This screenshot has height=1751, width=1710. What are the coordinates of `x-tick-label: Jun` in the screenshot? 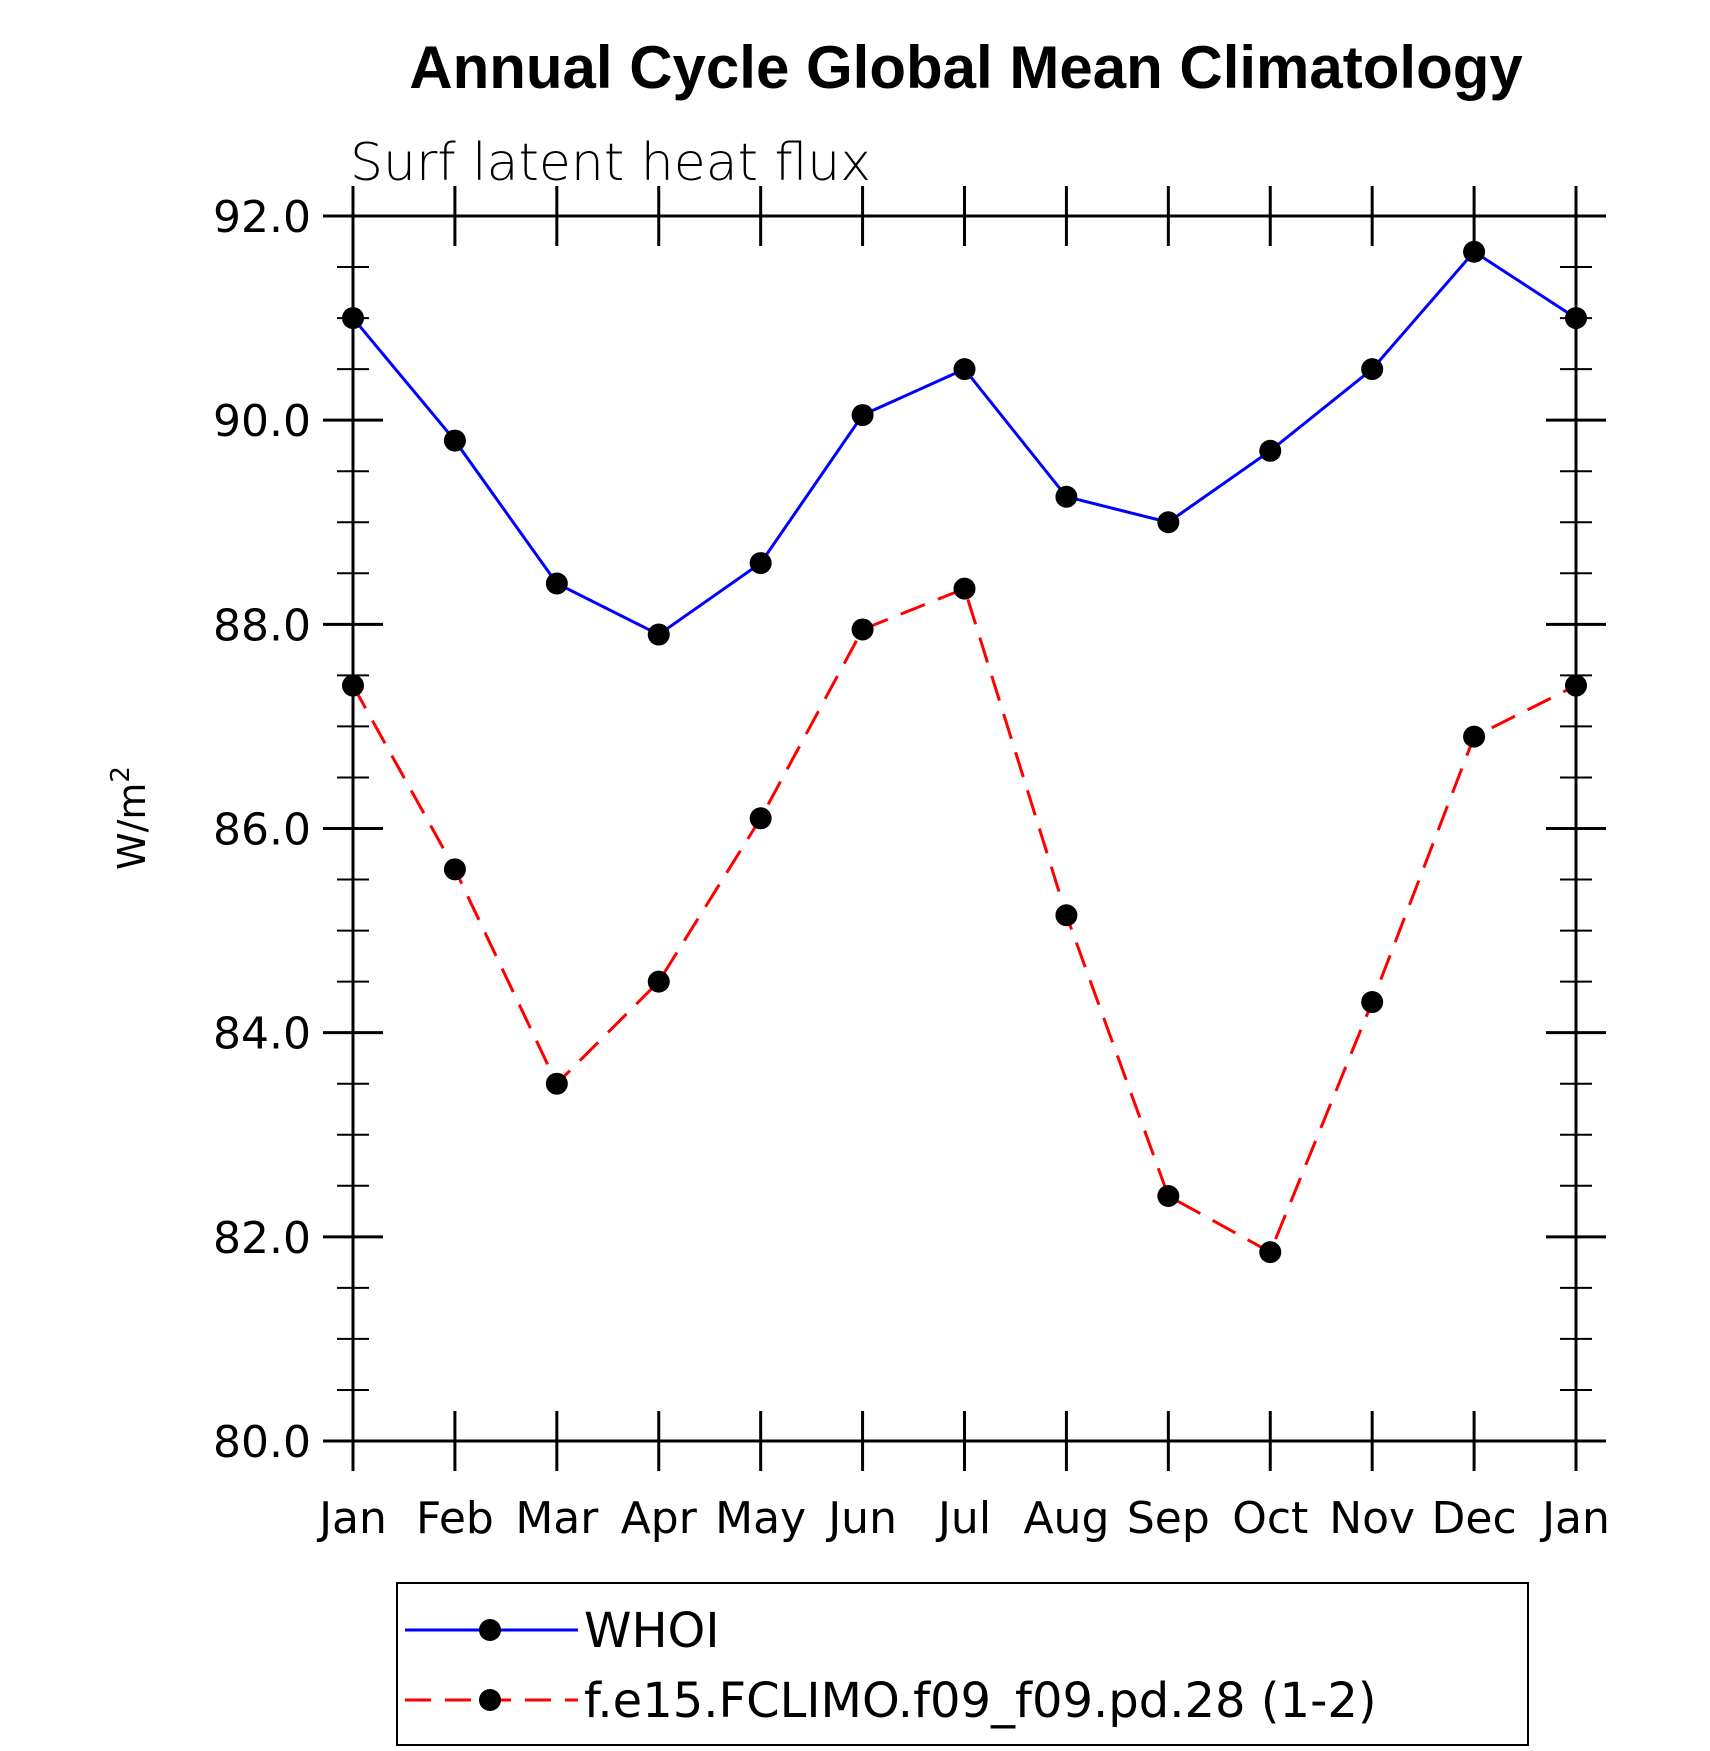 It's located at (861, 1518).